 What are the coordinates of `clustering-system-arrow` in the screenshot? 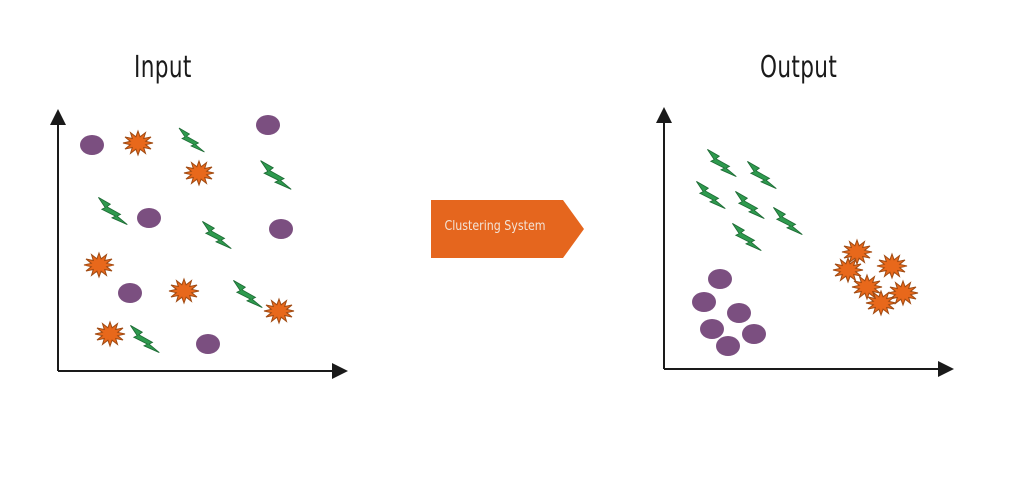 It's located at (507, 229).